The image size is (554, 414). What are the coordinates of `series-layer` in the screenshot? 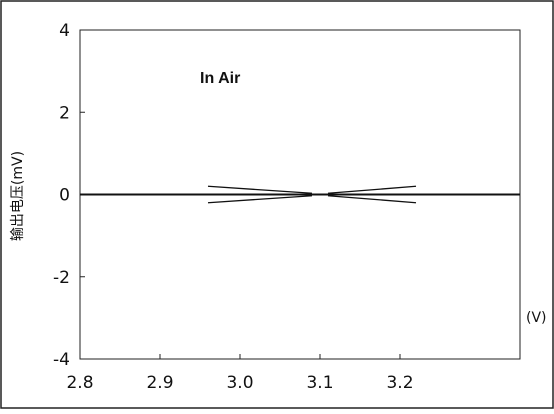 It's located at (300, 194).